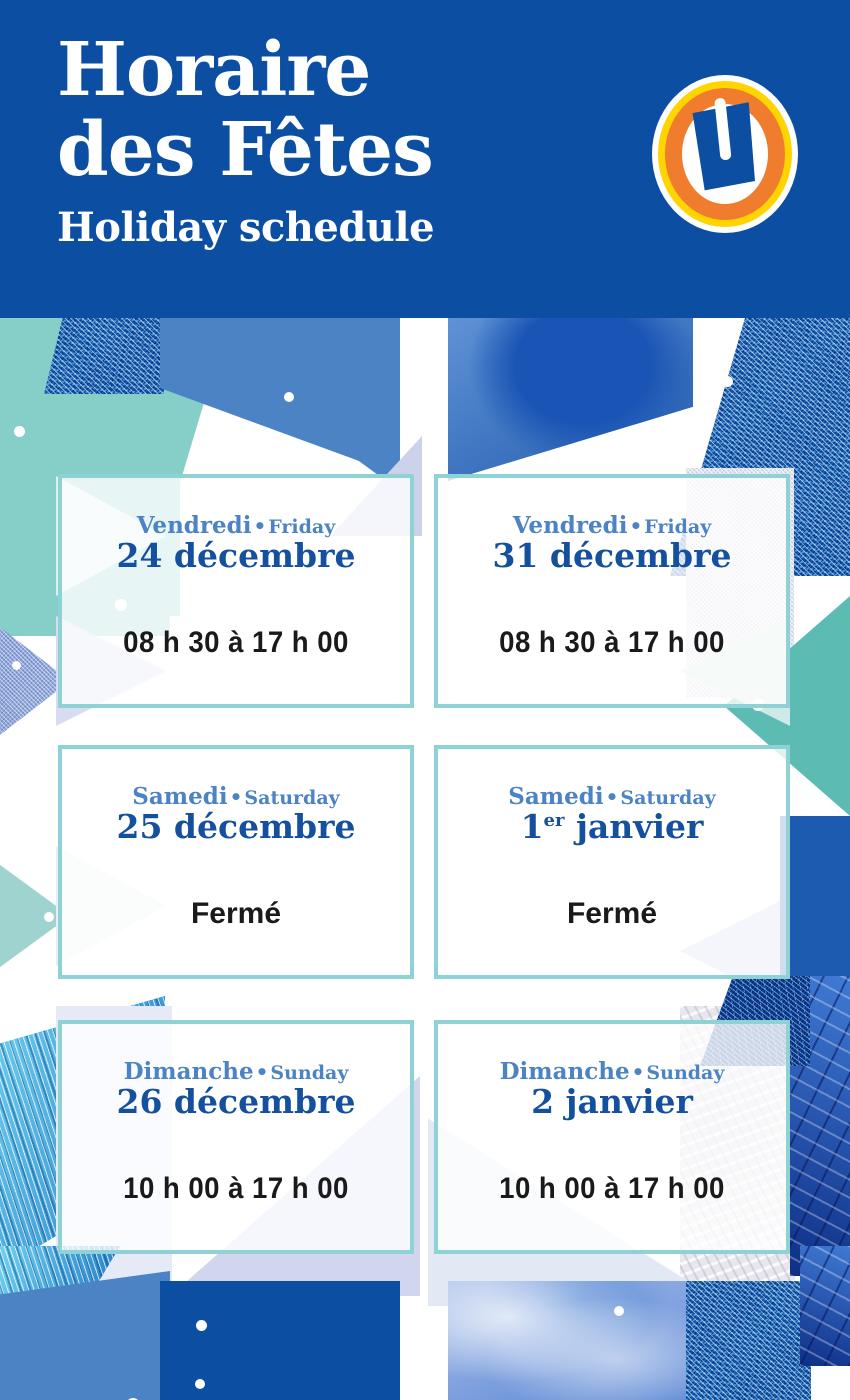  I want to click on card-day-header: Vendredi • Friday 24 décembre, so click(236, 544).